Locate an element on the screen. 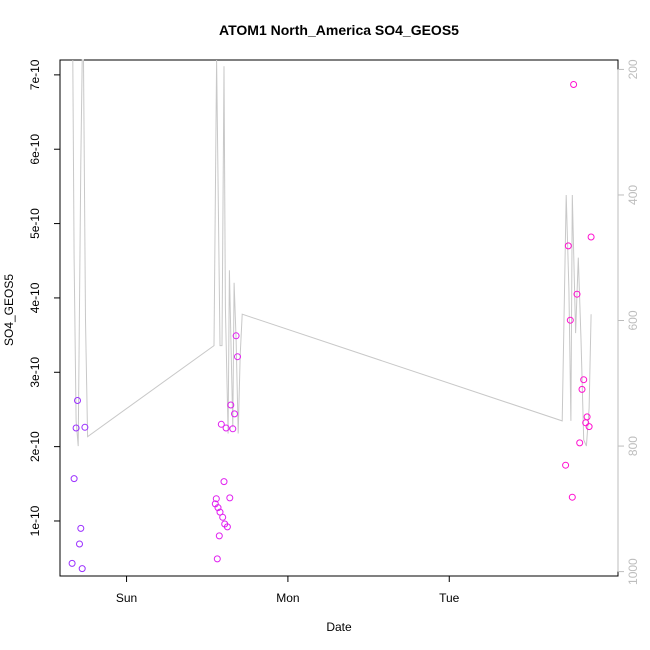  chart-title: ATOM1 North_America SO4_GEOS5 is located at coordinates (339, 30).